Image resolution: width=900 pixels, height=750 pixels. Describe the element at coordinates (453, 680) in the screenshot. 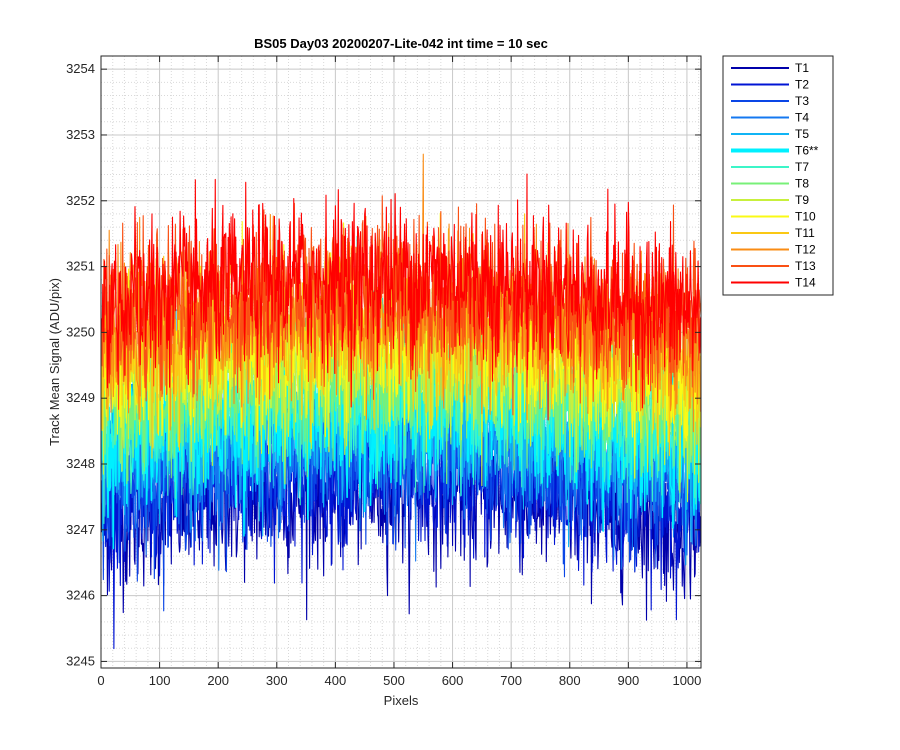

I see `x-tick-label: 600` at that location.